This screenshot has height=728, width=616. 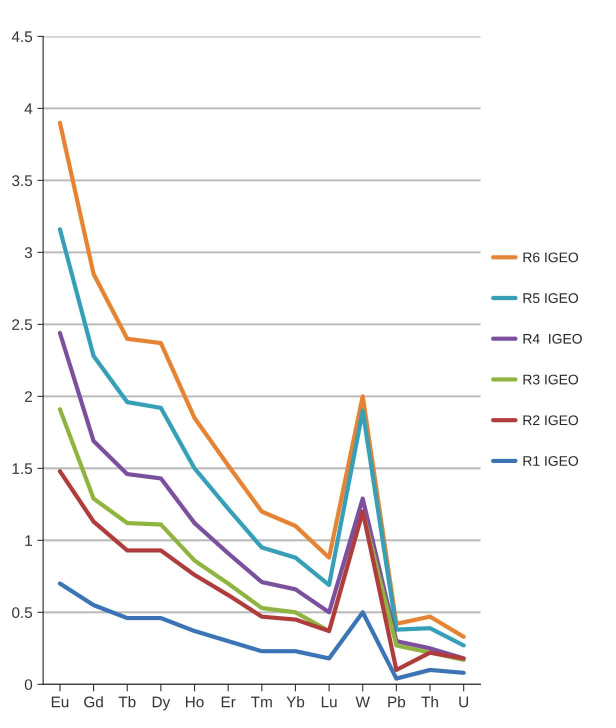 I want to click on legend-label: R3 IGEO, so click(x=550, y=379).